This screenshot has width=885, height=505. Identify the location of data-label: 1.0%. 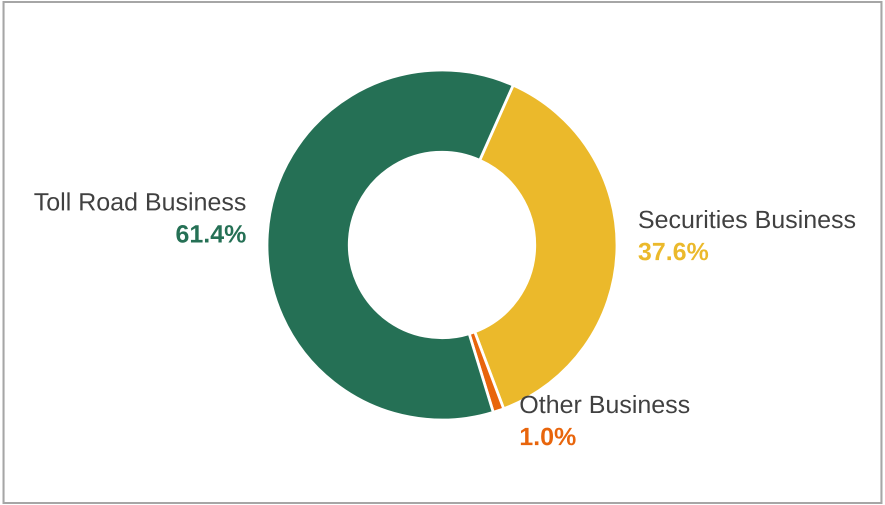
(548, 437).